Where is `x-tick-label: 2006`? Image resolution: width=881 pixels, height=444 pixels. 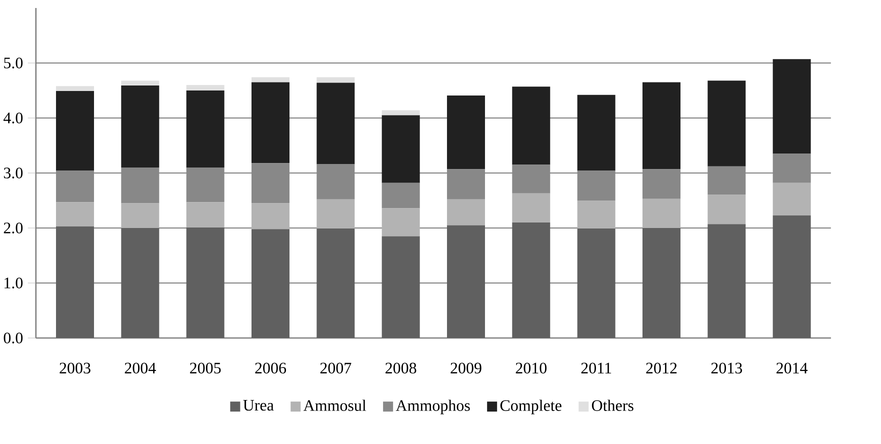 x-tick-label: 2006 is located at coordinates (270, 368).